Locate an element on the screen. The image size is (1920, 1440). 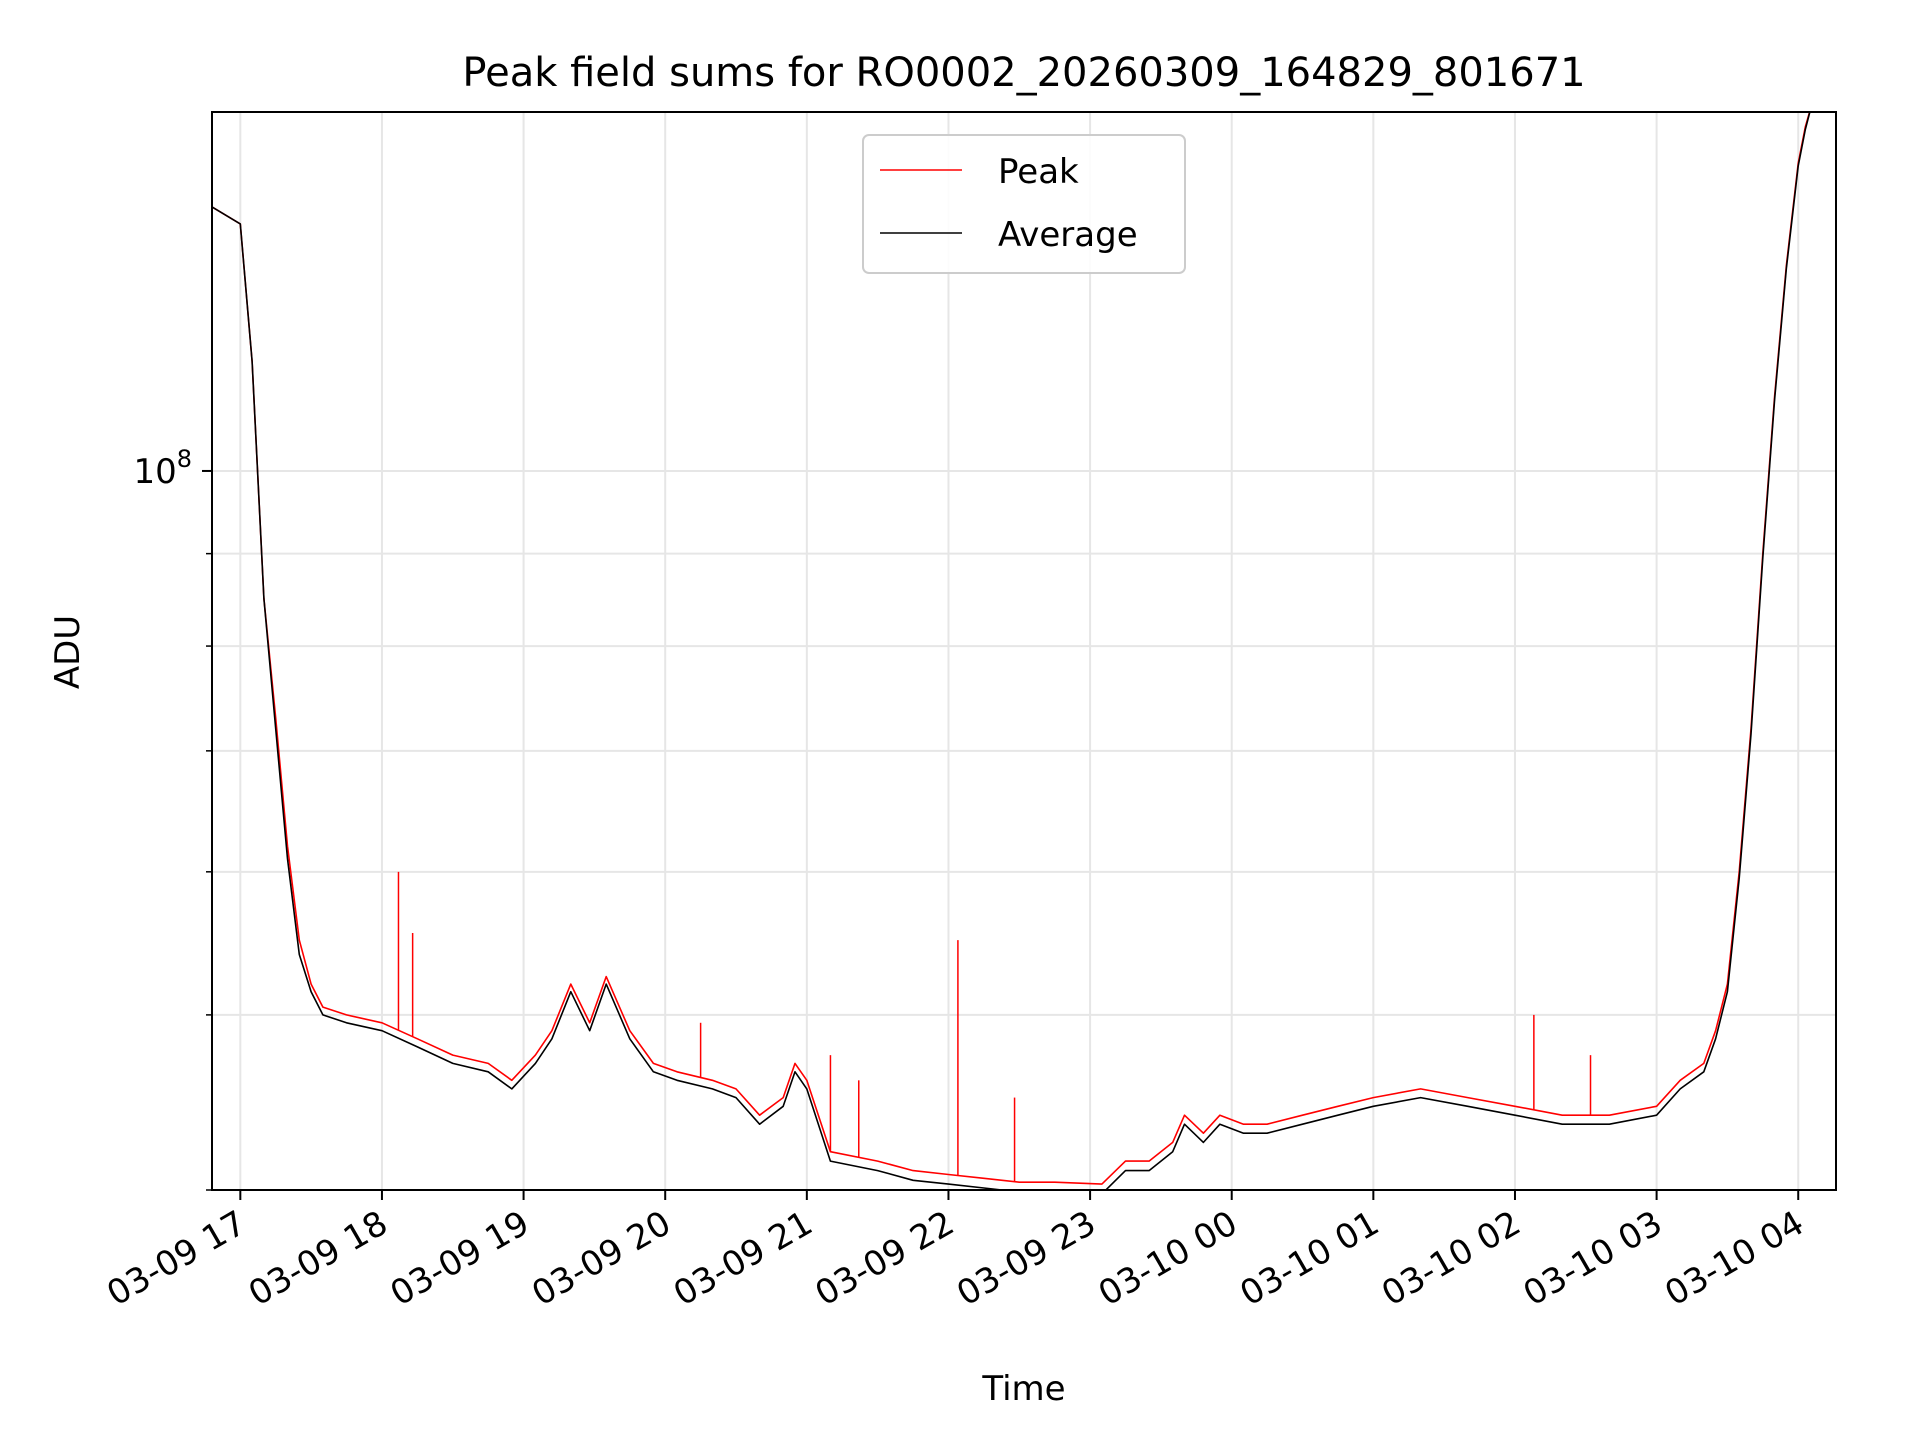
x-axis-label: Time is located at coordinates (1023, 1389).